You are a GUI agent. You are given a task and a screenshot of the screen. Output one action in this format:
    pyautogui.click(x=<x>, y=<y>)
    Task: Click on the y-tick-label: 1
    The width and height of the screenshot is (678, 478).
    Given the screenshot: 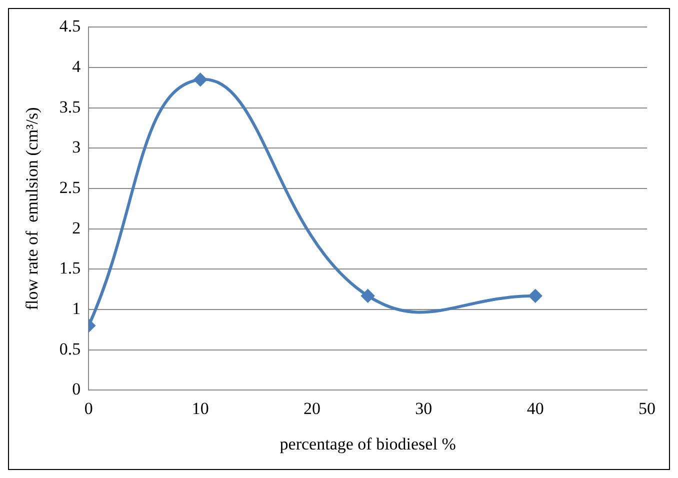 What is the action you would take?
    pyautogui.click(x=76, y=308)
    